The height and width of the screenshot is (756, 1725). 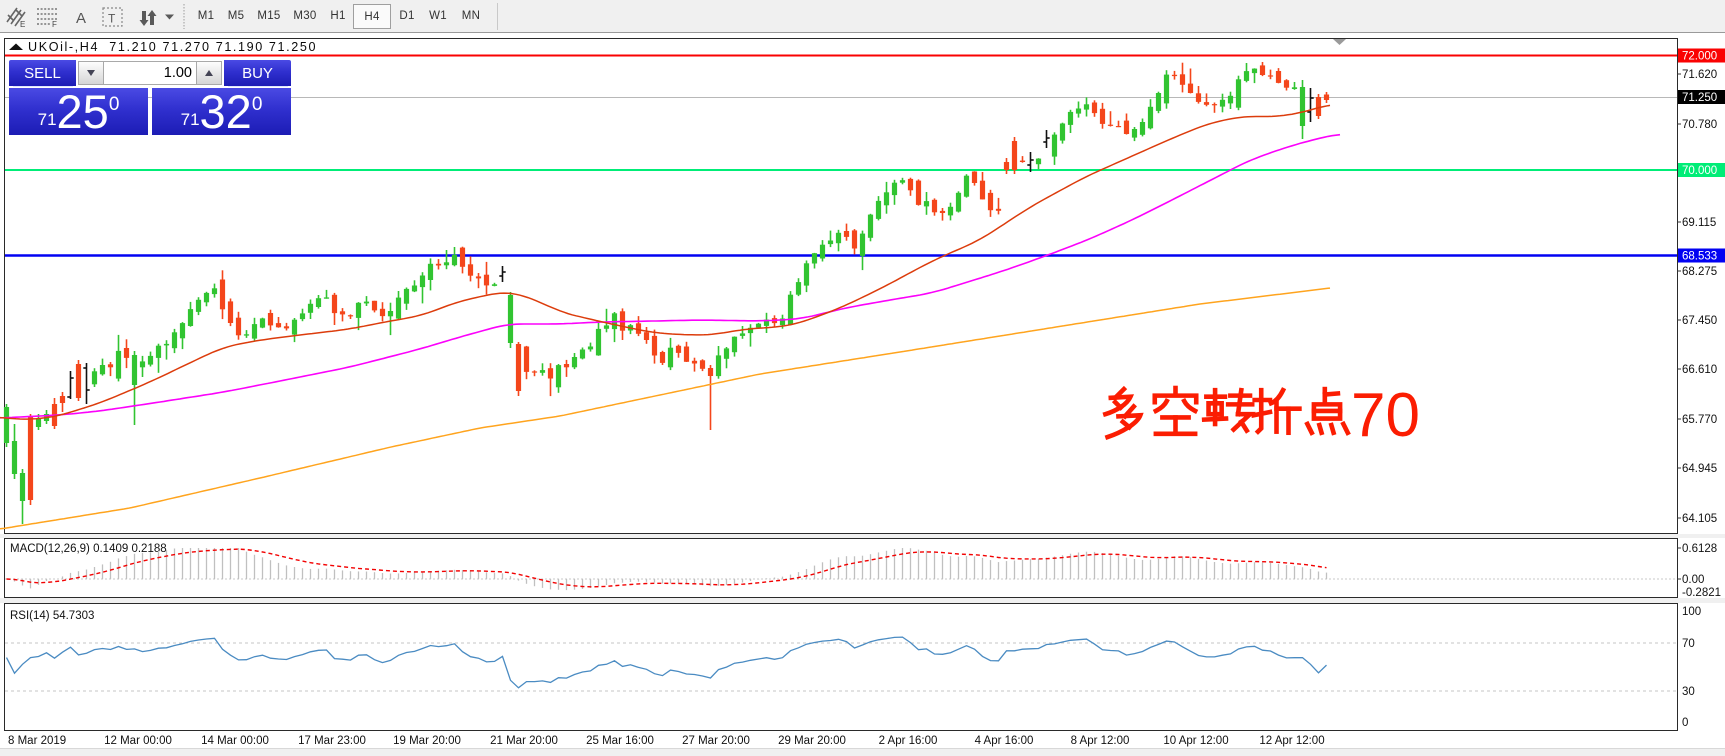 What do you see at coordinates (427, 741) in the screenshot?
I see `svg-text: 19 Mar 20:00` at bounding box center [427, 741].